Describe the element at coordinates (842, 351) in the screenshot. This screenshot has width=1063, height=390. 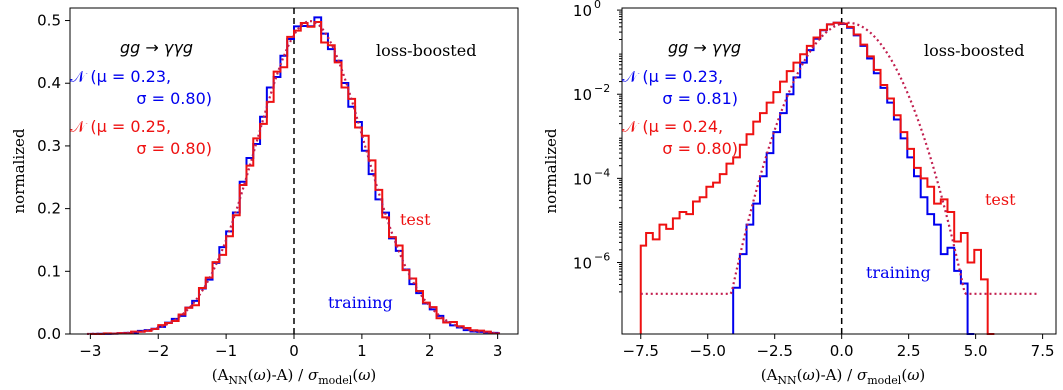
I see `right-xtick-label: 0.0` at that location.